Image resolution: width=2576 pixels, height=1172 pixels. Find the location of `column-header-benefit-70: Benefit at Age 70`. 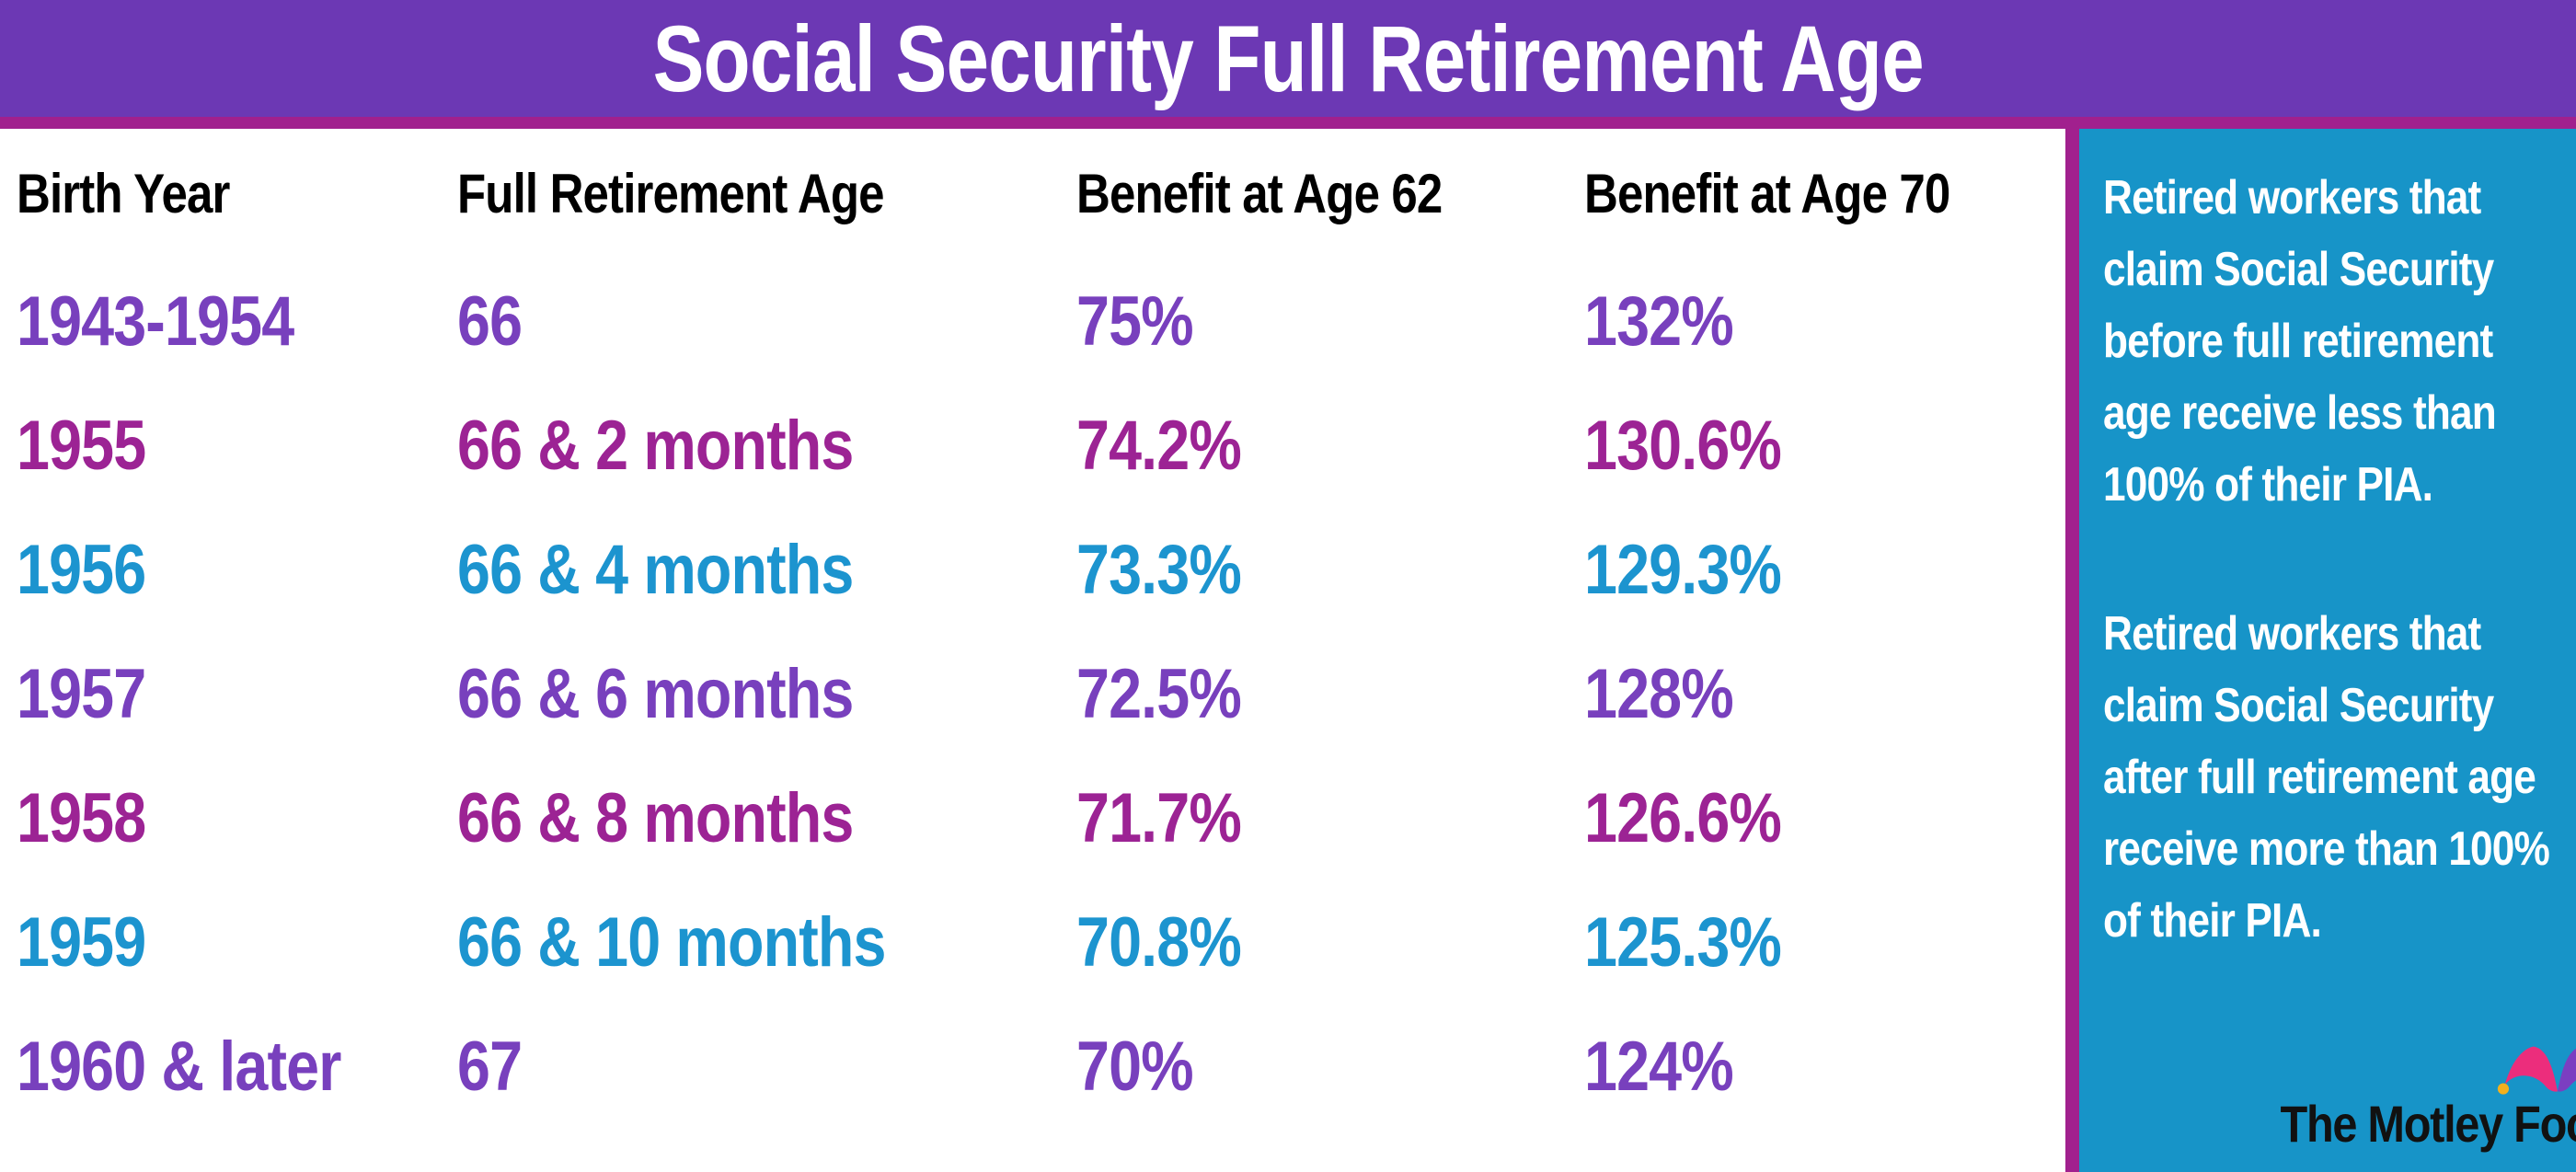

column-header-benefit-70: Benefit at Age 70 is located at coordinates (1767, 194).